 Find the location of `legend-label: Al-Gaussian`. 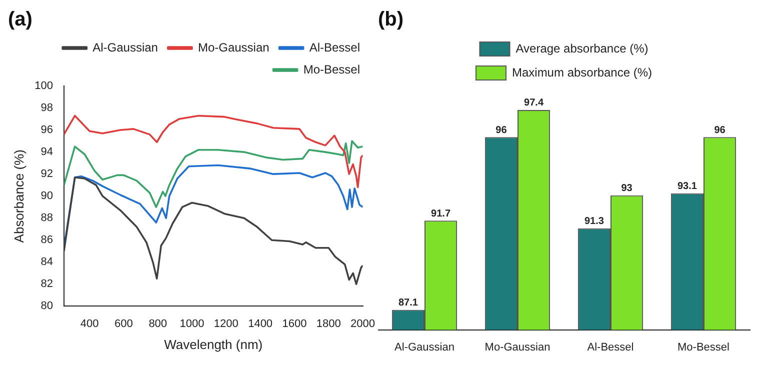

legend-label: Al-Gaussian is located at coordinates (125, 47).